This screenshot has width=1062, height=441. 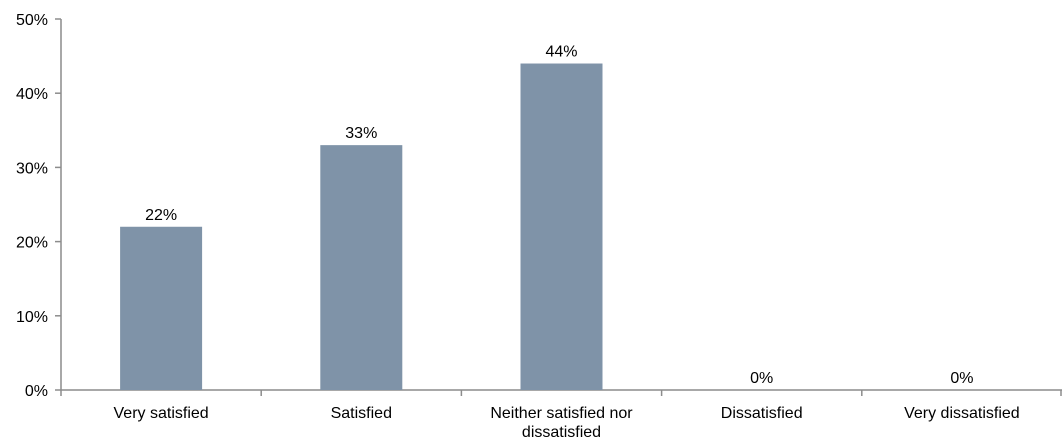 I want to click on category-label: dissatisfied, so click(x=561, y=432).